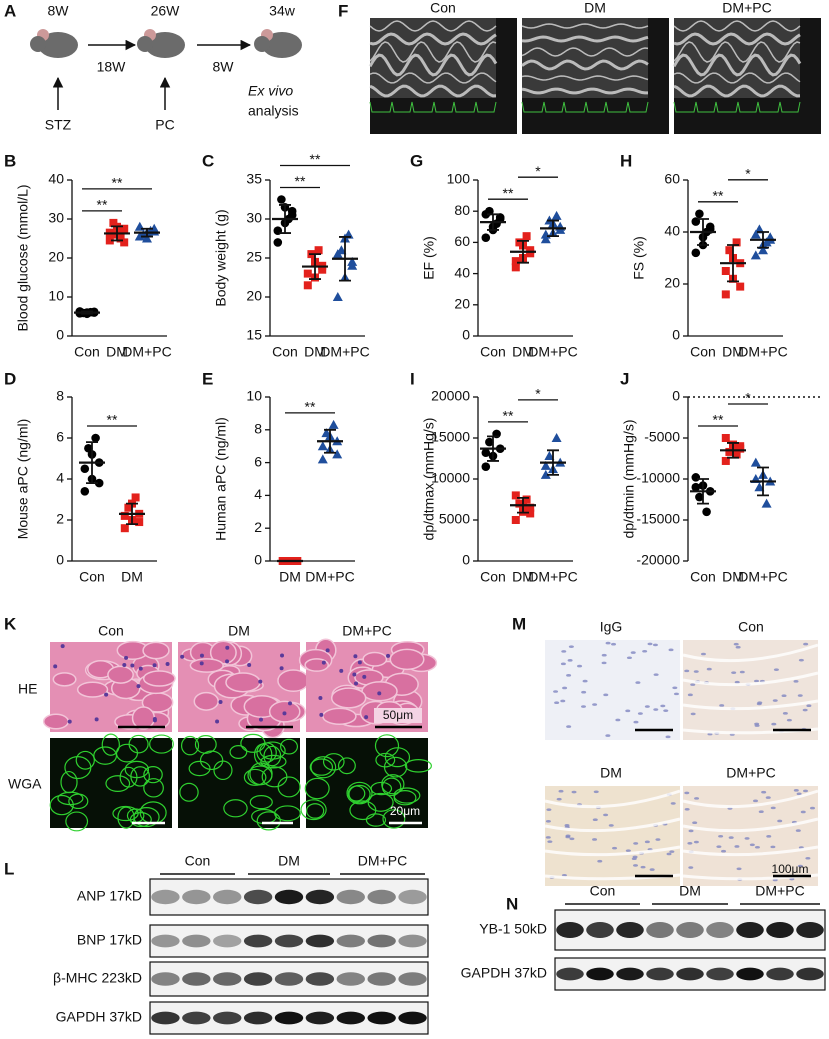 This screenshot has width=829, height=1039. Describe the element at coordinates (284, 486) in the screenshot. I see `dot-plot: 0 2 4 6 8 10 Human aPC (ng/ml) DM DM+PC **` at that location.